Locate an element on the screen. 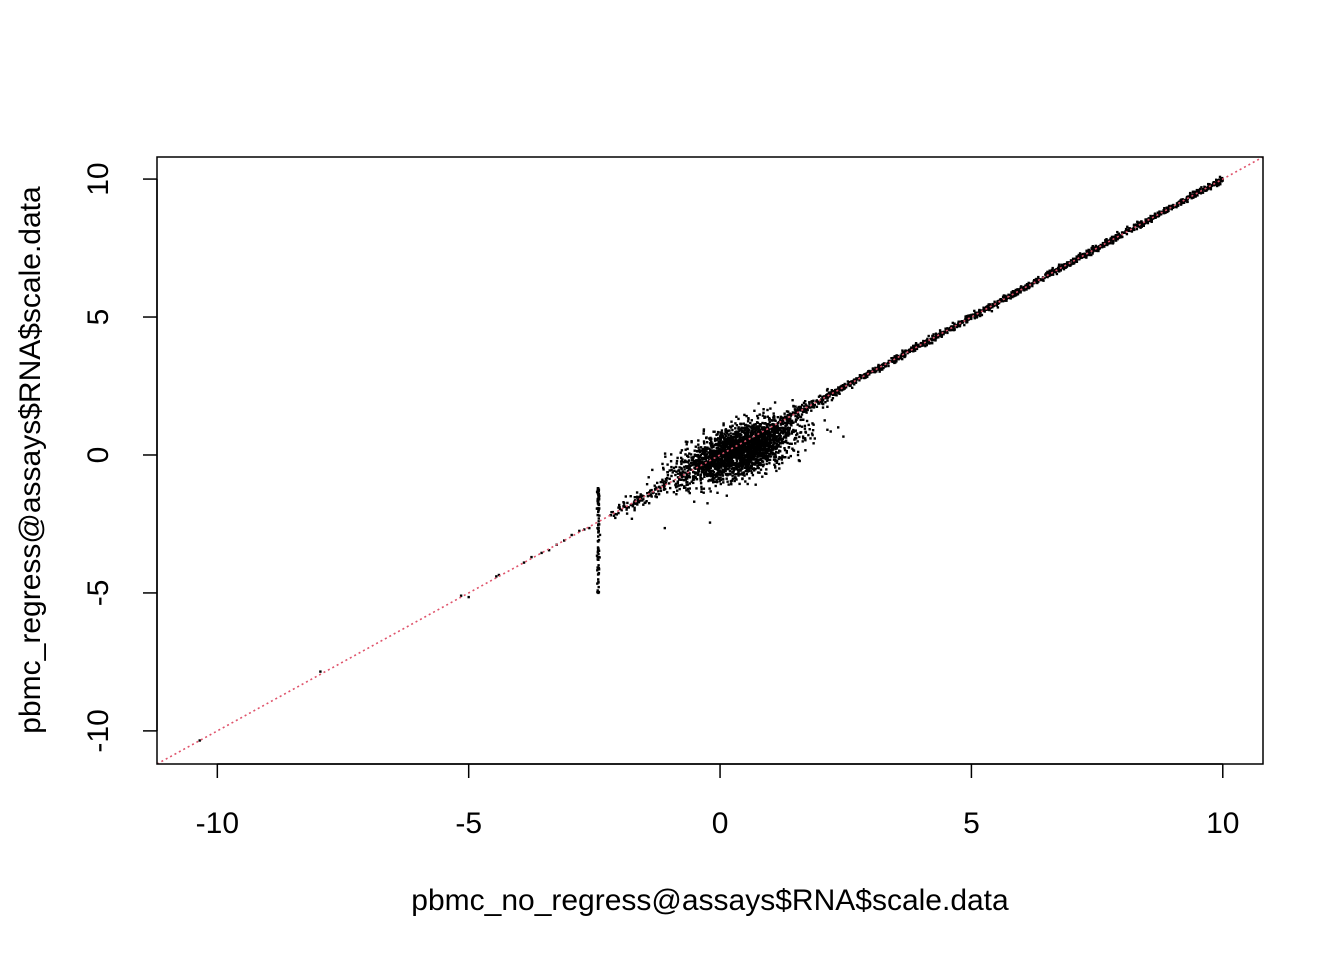 Image resolution: width=1344 pixels, height=960 pixels. x-tick-label: 0 is located at coordinates (720, 823).